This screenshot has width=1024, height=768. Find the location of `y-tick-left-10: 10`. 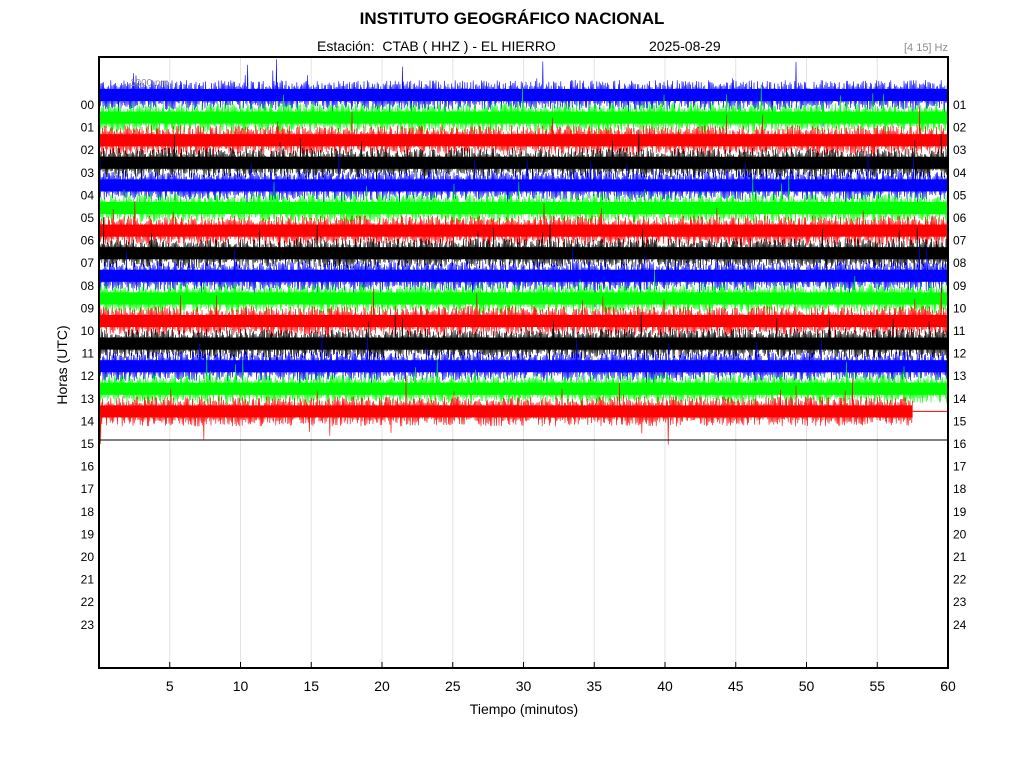

y-tick-left-10: 10 is located at coordinates (88, 331).